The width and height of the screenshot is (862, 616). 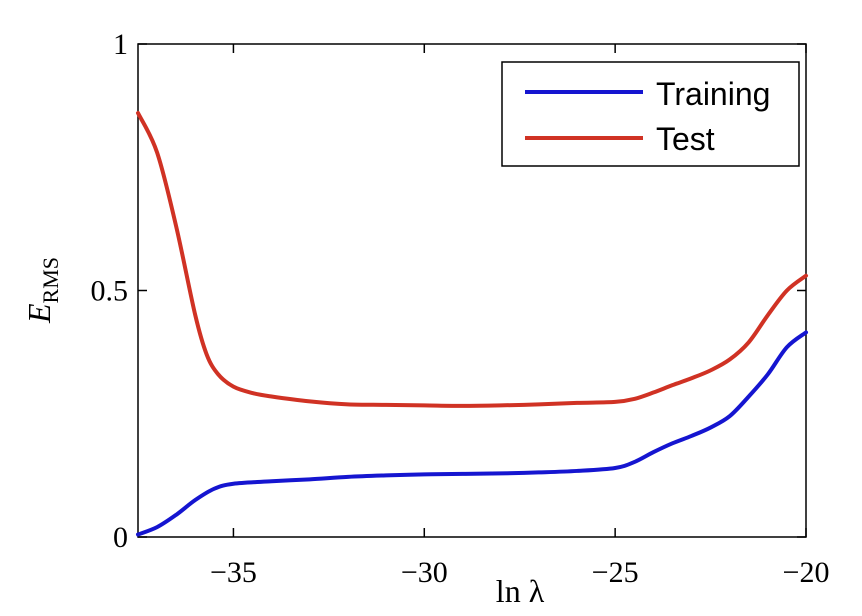 What do you see at coordinates (50, 280) in the screenshot?
I see `y-axis-label-sub: RMS` at bounding box center [50, 280].